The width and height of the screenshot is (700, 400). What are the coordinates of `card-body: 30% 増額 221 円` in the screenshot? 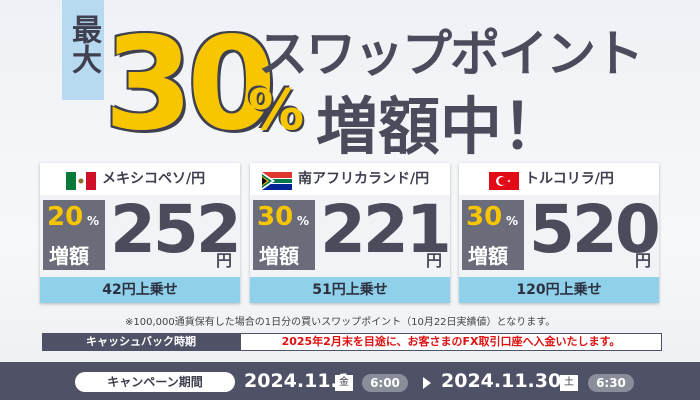 It's located at (351, 234).